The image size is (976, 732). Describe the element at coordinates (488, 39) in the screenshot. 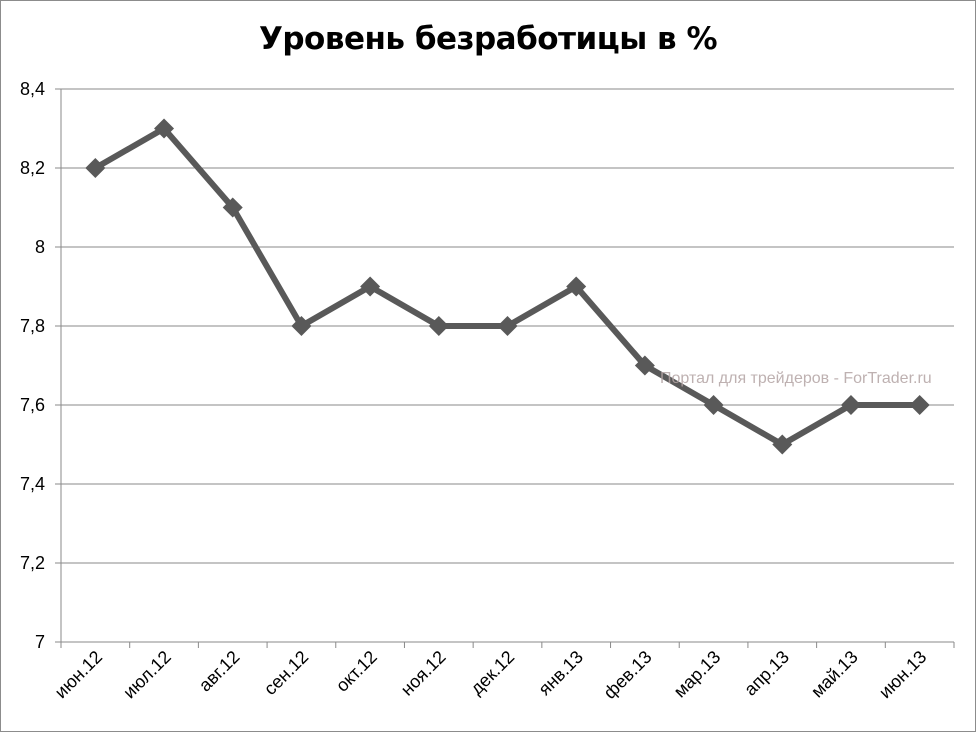

I see `chart-title: Уровень безработицы в %` at that location.